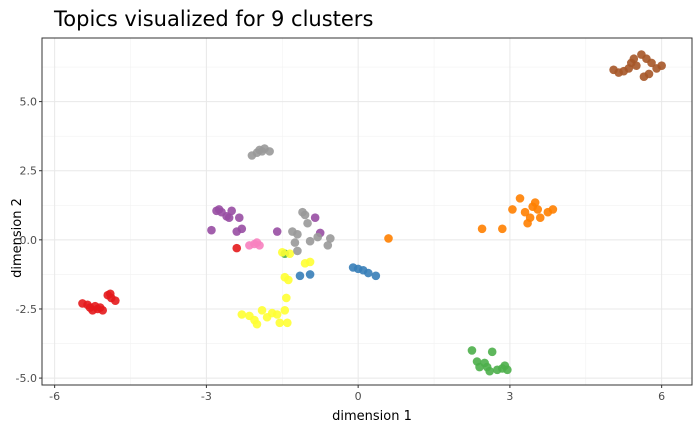  Describe the element at coordinates (26, 378) in the screenshot. I see `y-tick-label: -5.0` at that location.